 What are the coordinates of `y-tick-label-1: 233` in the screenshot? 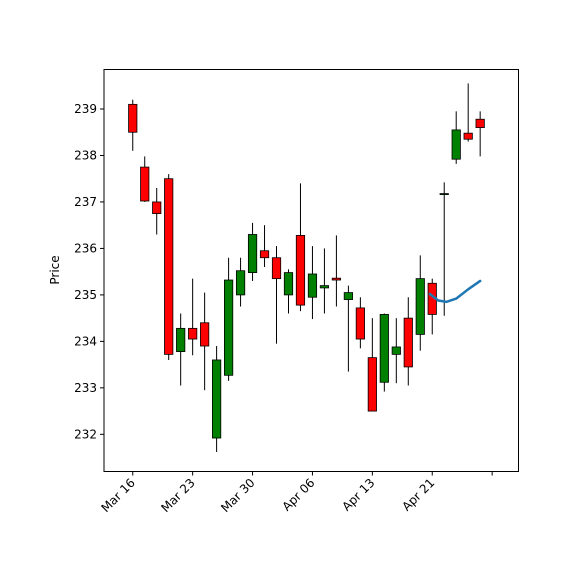 It's located at (85, 388).